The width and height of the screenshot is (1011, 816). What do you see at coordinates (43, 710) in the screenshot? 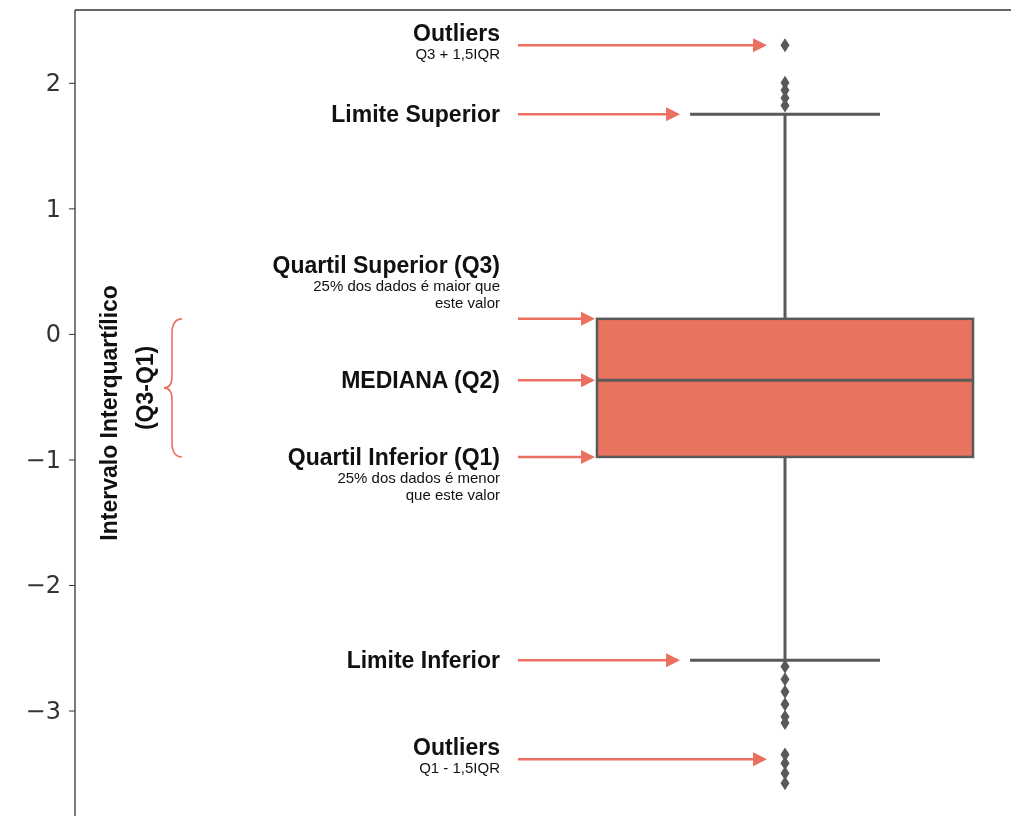
I see `y-tick-label: −3` at bounding box center [43, 710].